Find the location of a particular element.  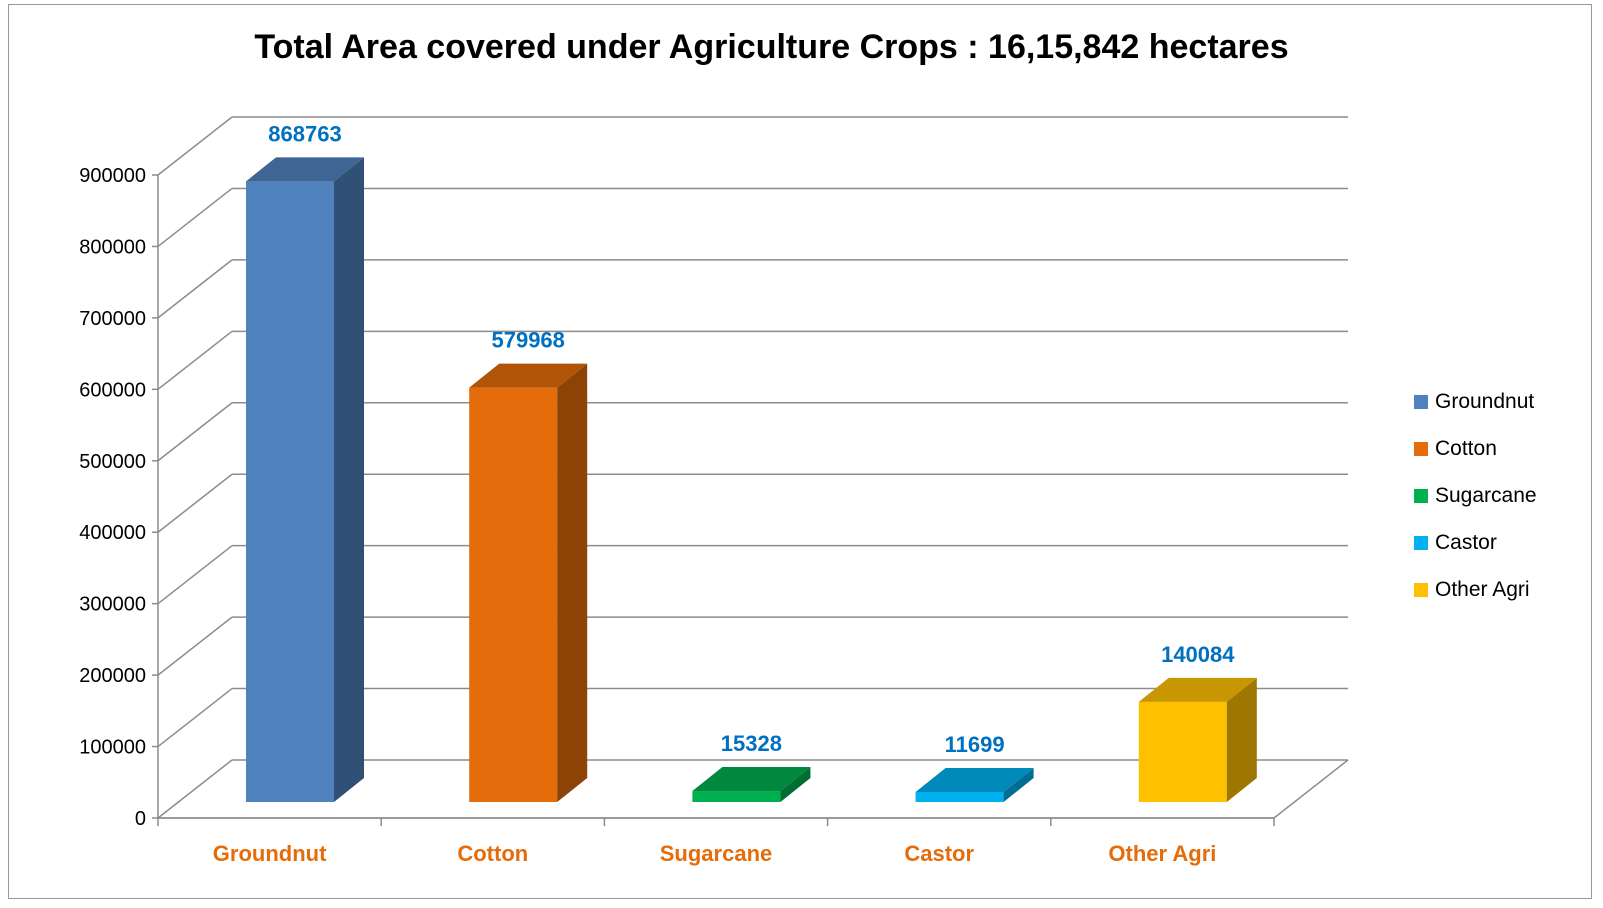

bar-top-groundnut is located at coordinates (305, 169).